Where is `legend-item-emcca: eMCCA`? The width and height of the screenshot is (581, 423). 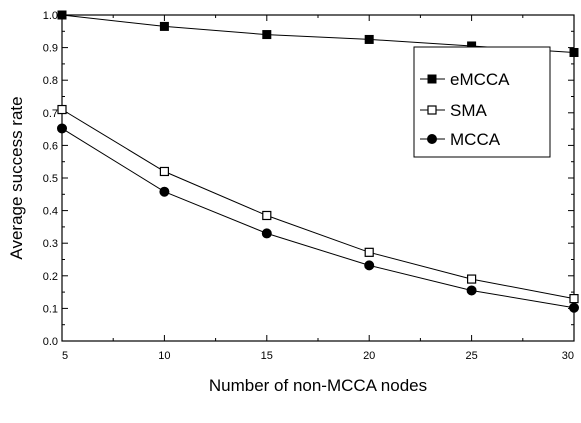 legend-item-emcca: eMCCA is located at coordinates (465, 79).